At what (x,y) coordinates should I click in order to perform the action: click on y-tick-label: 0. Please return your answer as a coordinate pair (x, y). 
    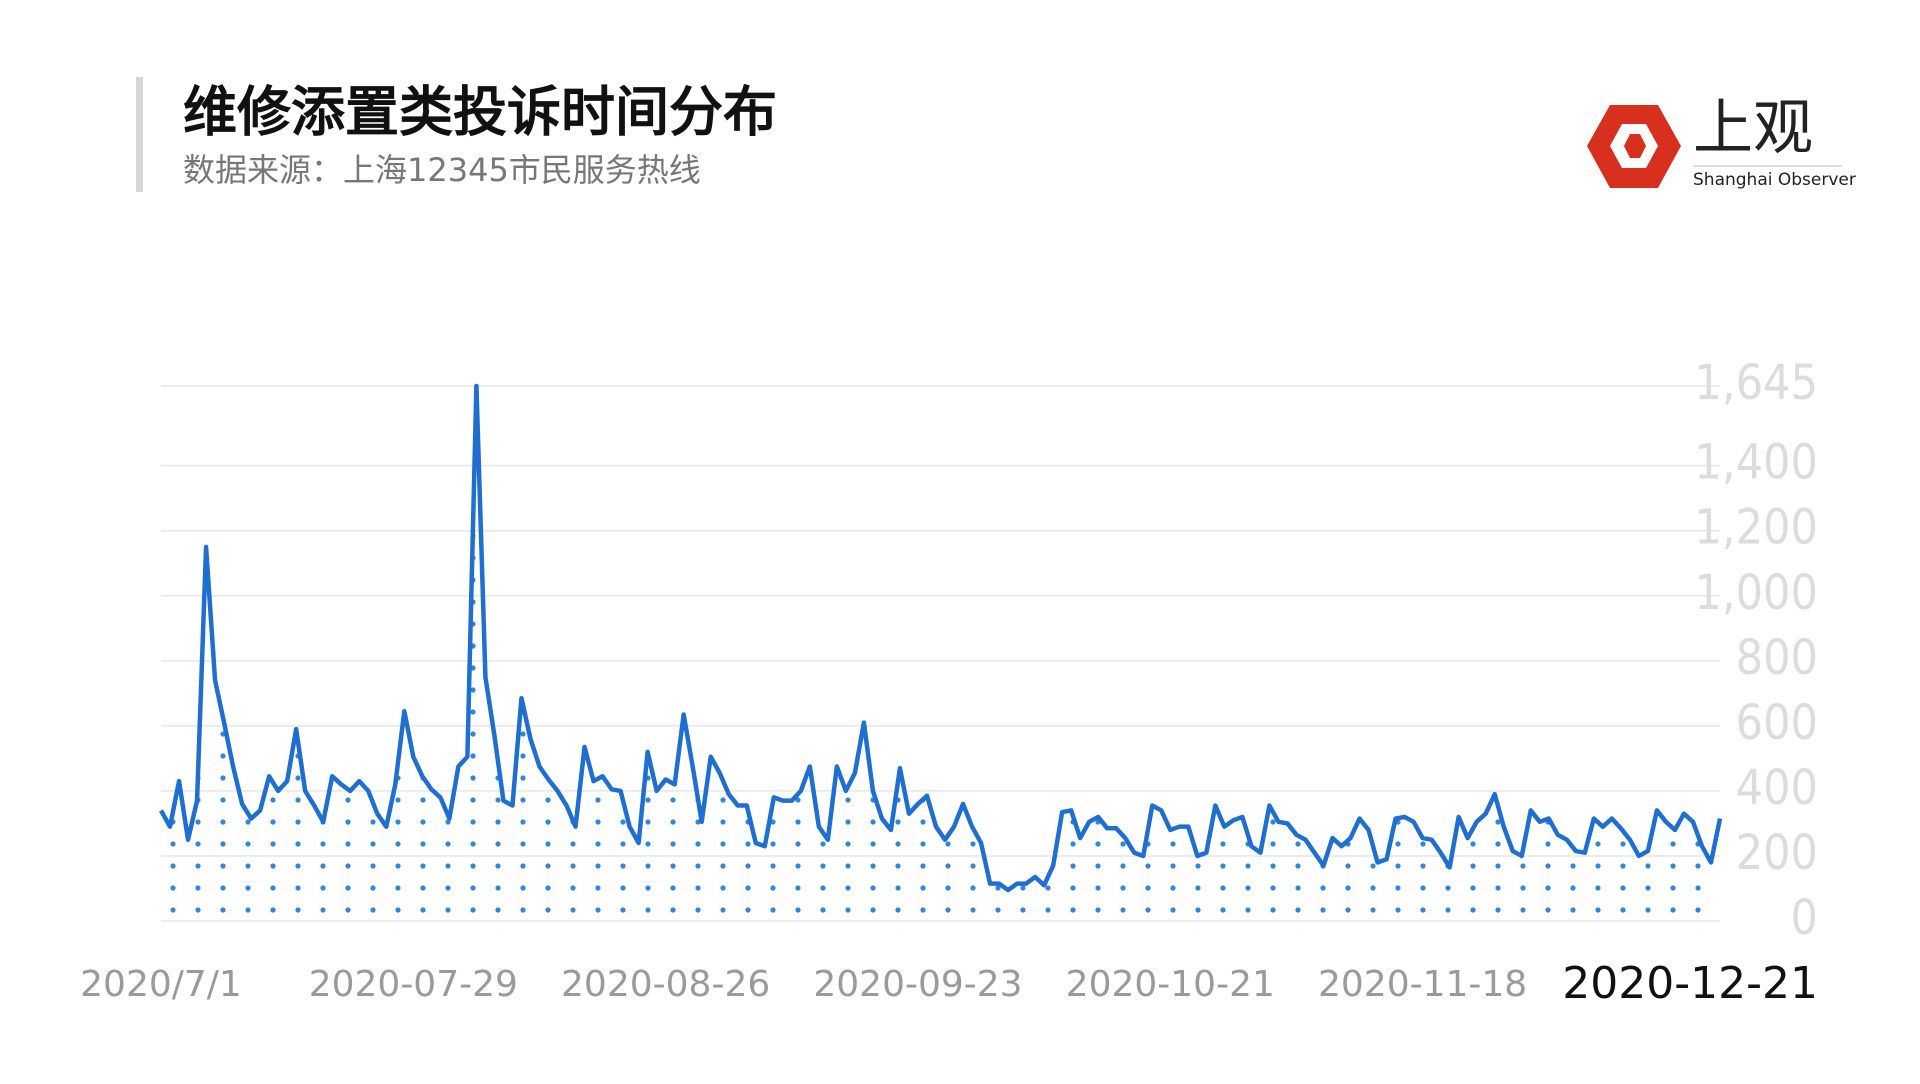
    Looking at the image, I should click on (1804, 918).